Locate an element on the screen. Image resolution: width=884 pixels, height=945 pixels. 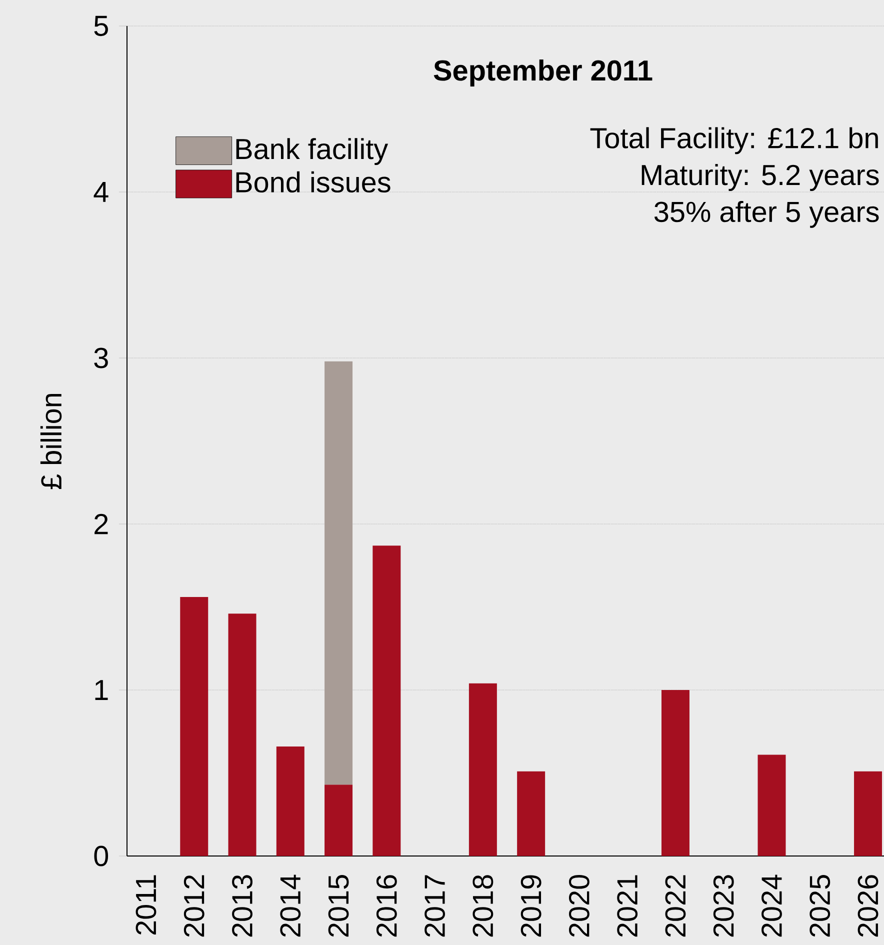
y-tick-label: 0 is located at coordinates (101, 856).